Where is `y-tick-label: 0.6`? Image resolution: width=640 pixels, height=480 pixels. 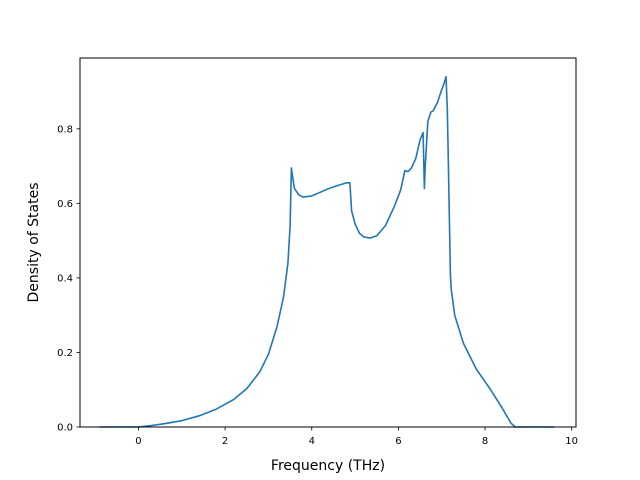 y-tick-label: 0.6 is located at coordinates (65, 204).